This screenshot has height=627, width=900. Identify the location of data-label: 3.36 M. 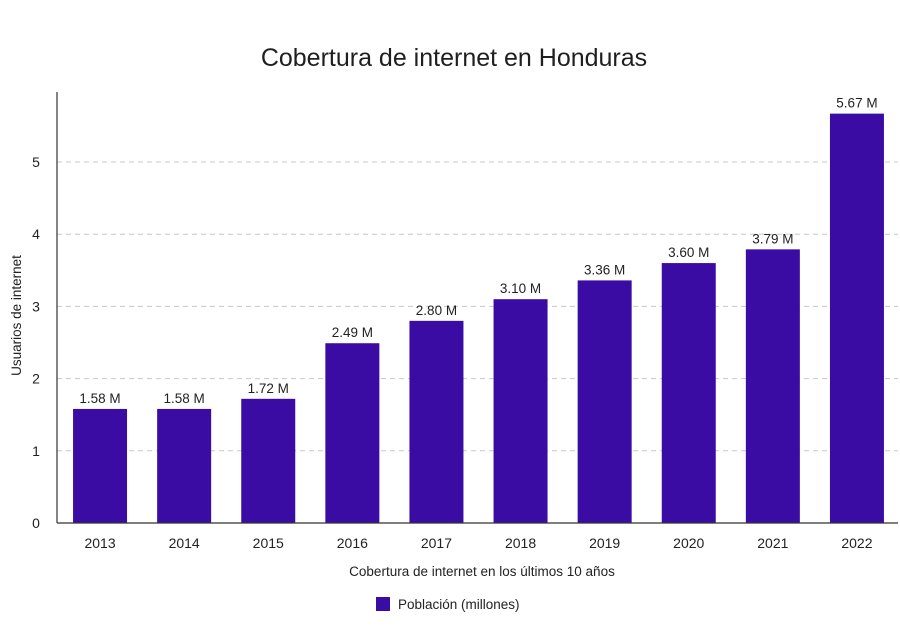
(604, 269).